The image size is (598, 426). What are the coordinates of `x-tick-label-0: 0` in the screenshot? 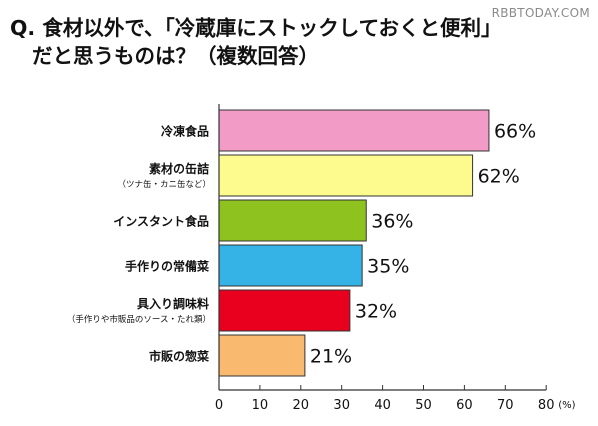 It's located at (219, 405).